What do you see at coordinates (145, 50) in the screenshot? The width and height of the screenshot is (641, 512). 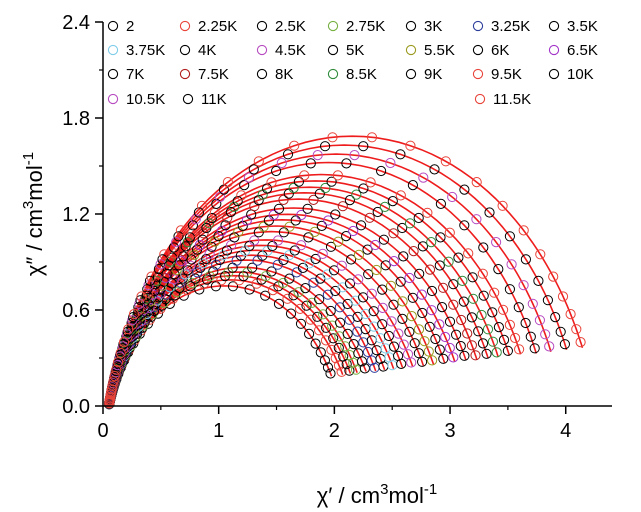 I see `legend-label: 3.75K` at bounding box center [145, 50].